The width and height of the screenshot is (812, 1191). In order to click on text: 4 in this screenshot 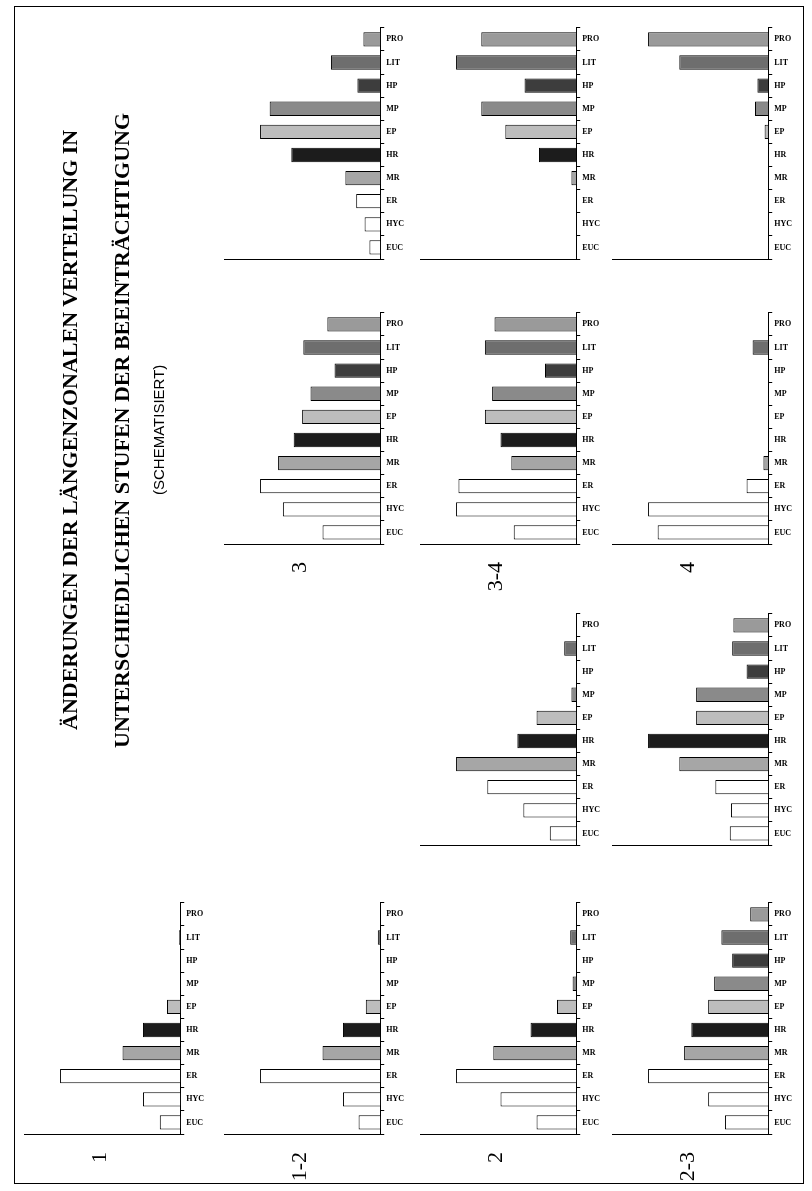, I will do `click(687, 567)`.